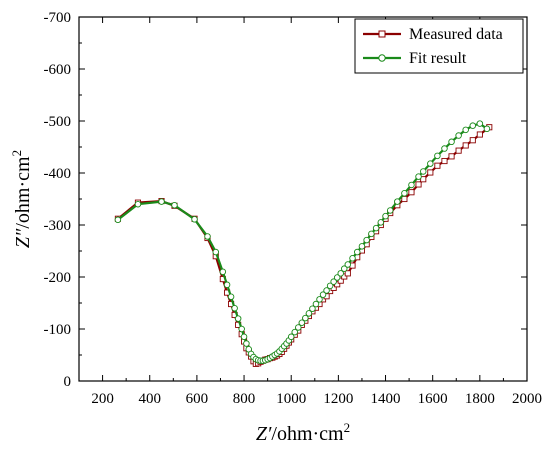 This screenshot has width=550, height=456. Describe the element at coordinates (58, 330) in the screenshot. I see `y-tick-label: -100` at that location.